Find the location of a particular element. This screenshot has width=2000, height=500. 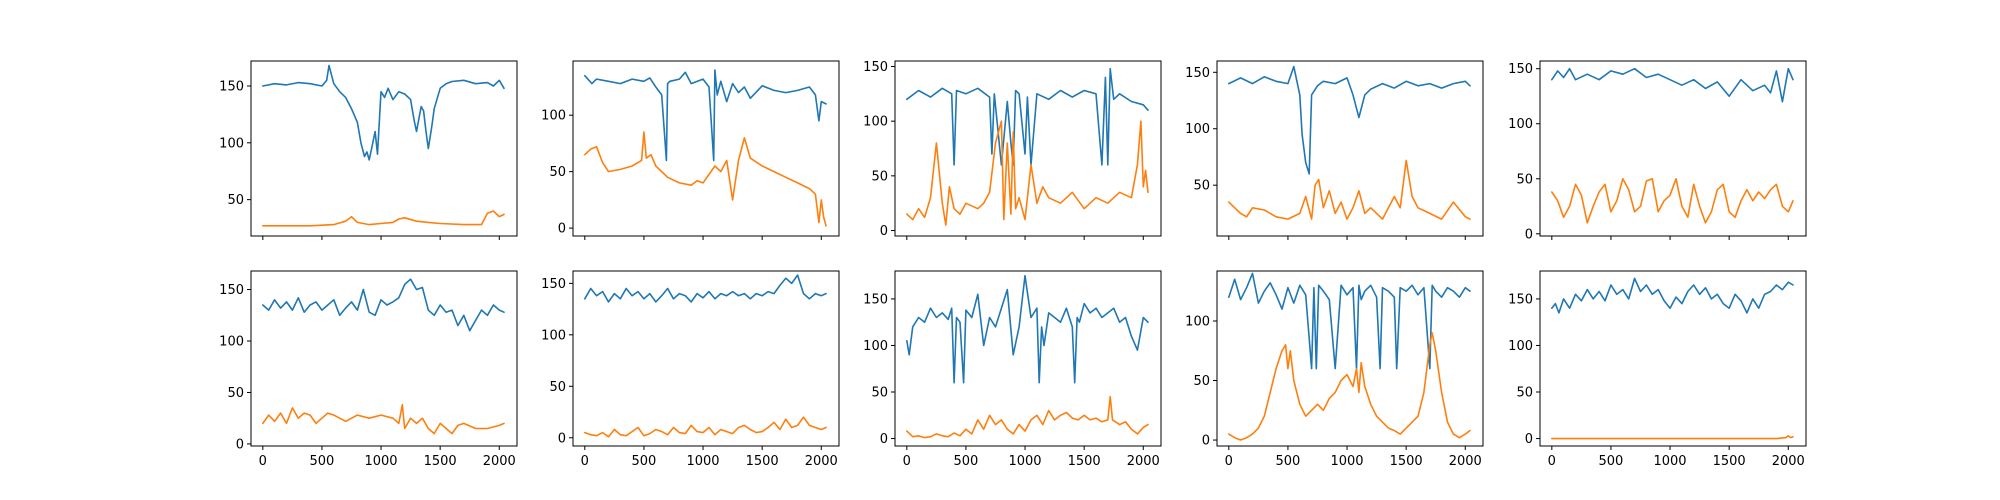

subplot-r1-c2: 0 50 100 is located at coordinates (690, 150).